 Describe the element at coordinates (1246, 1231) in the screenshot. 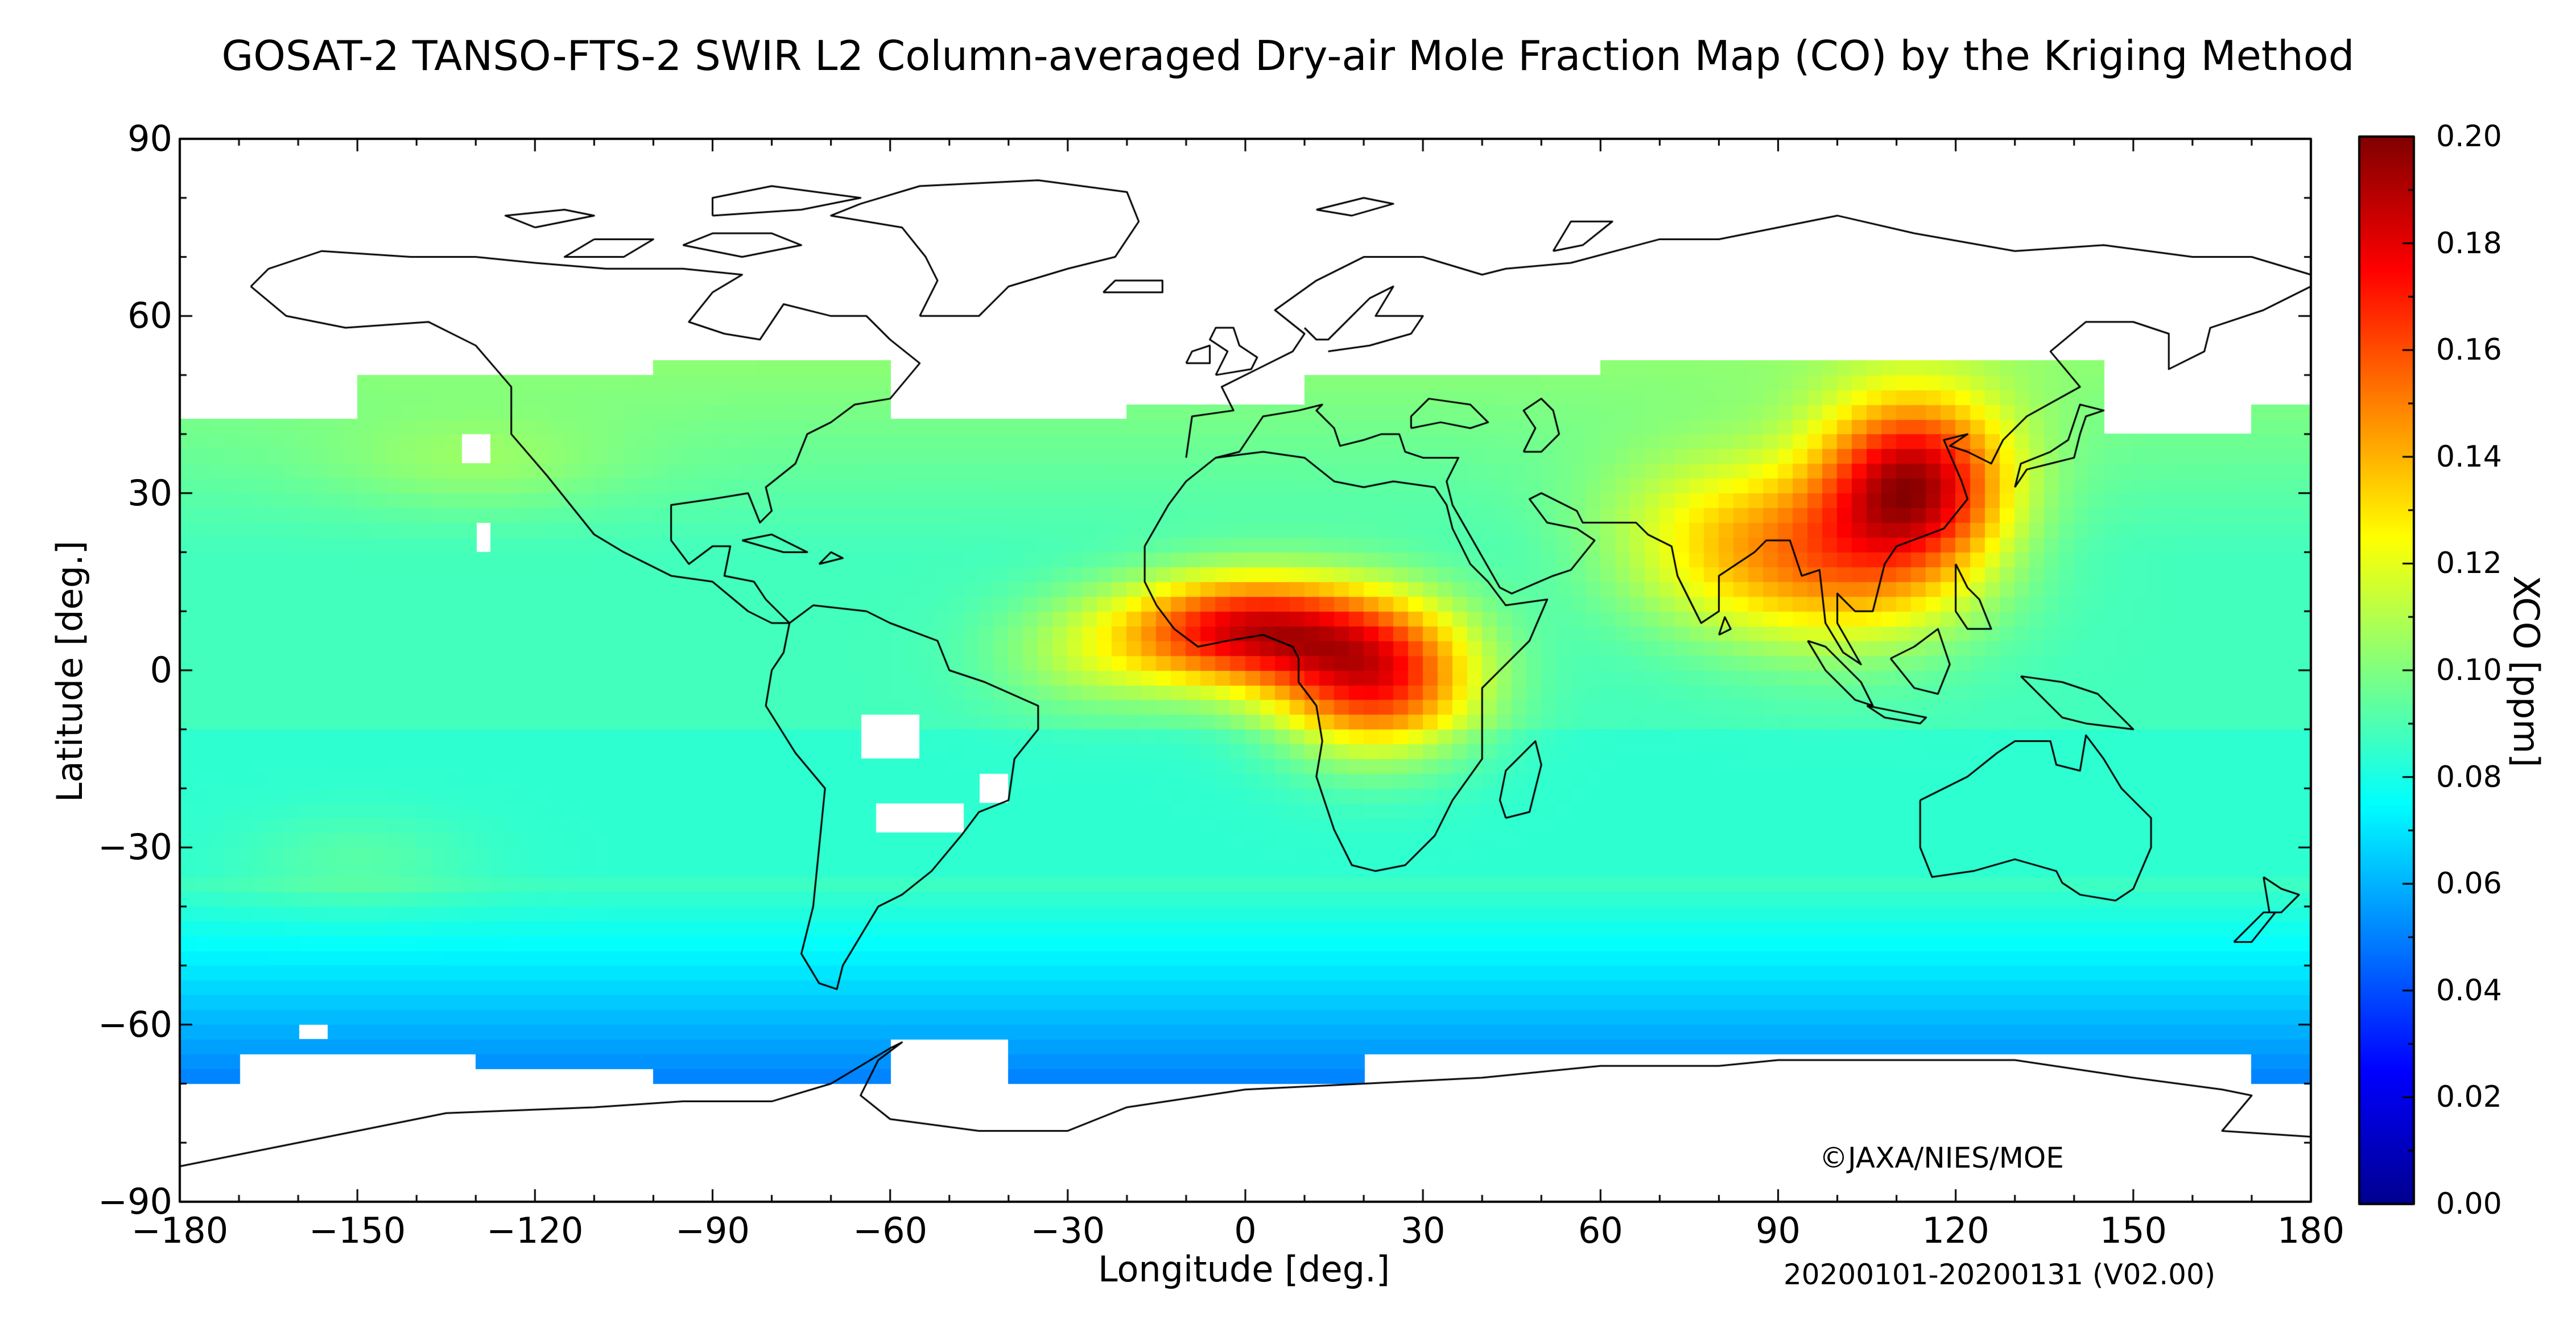

I see `x-tick-label: 0` at that location.